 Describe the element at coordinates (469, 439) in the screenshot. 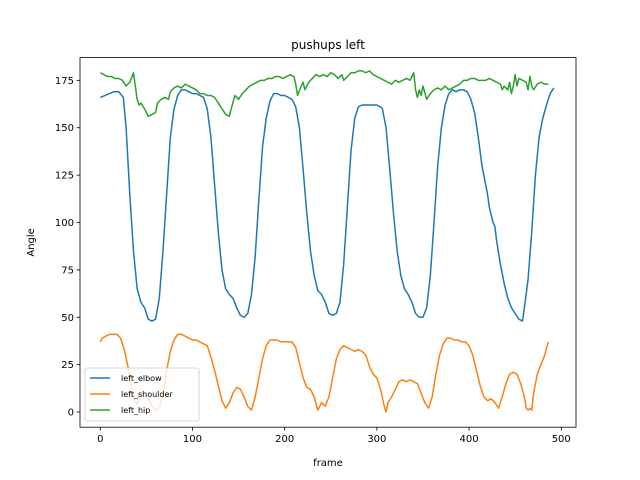

I see `x-tick-label: 400` at that location.